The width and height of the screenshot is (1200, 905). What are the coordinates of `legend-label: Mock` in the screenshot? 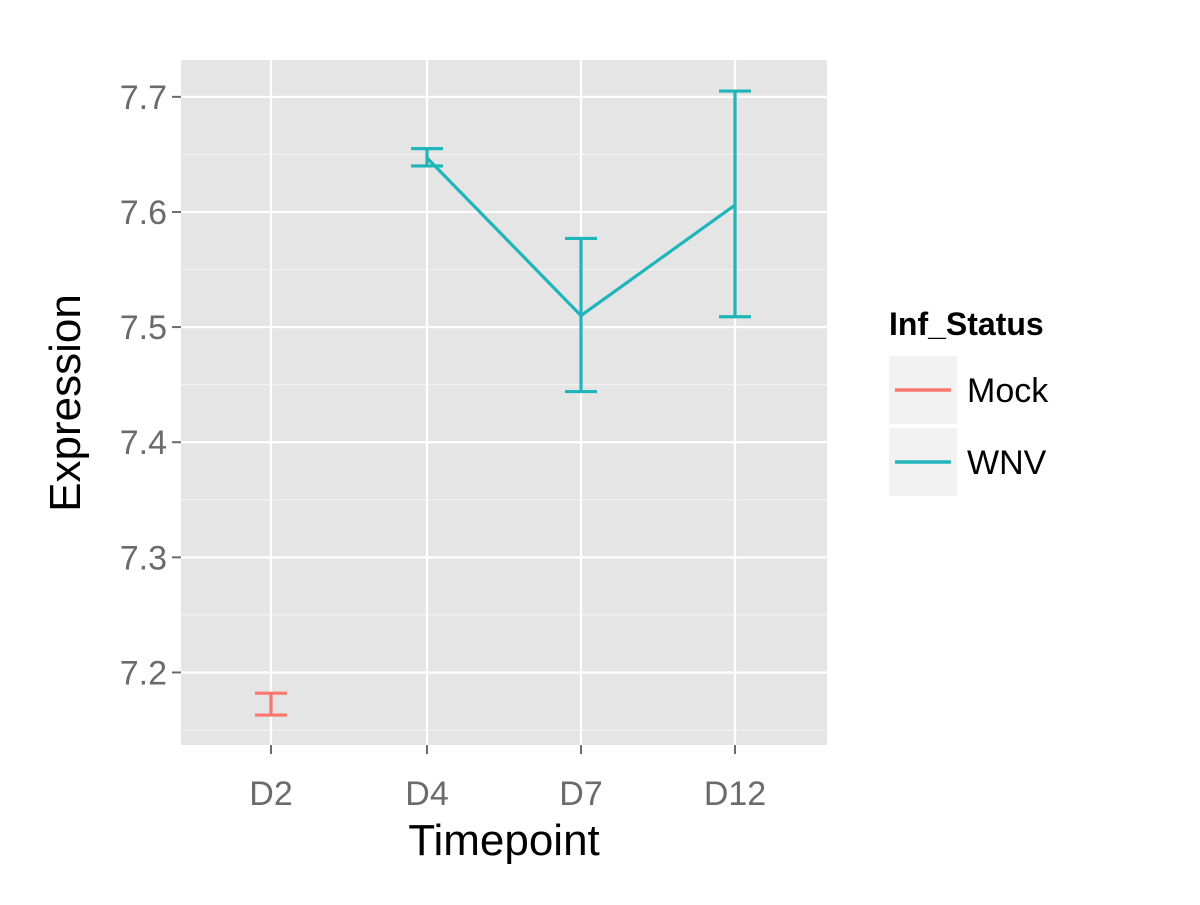 It's located at (1008, 391).